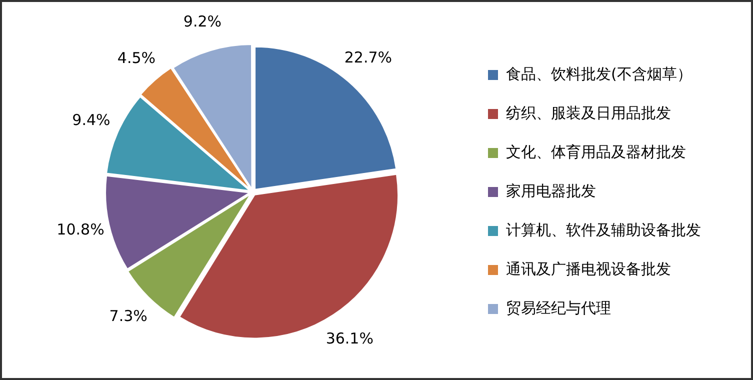  I want to click on legend-label: 文化、体育用品及器材批发, so click(596, 151).